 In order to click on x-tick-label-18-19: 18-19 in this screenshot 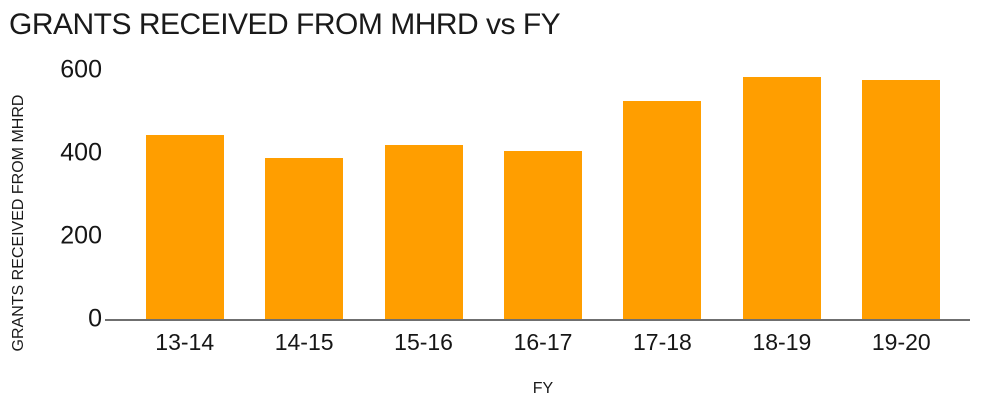, I will do `click(782, 342)`.